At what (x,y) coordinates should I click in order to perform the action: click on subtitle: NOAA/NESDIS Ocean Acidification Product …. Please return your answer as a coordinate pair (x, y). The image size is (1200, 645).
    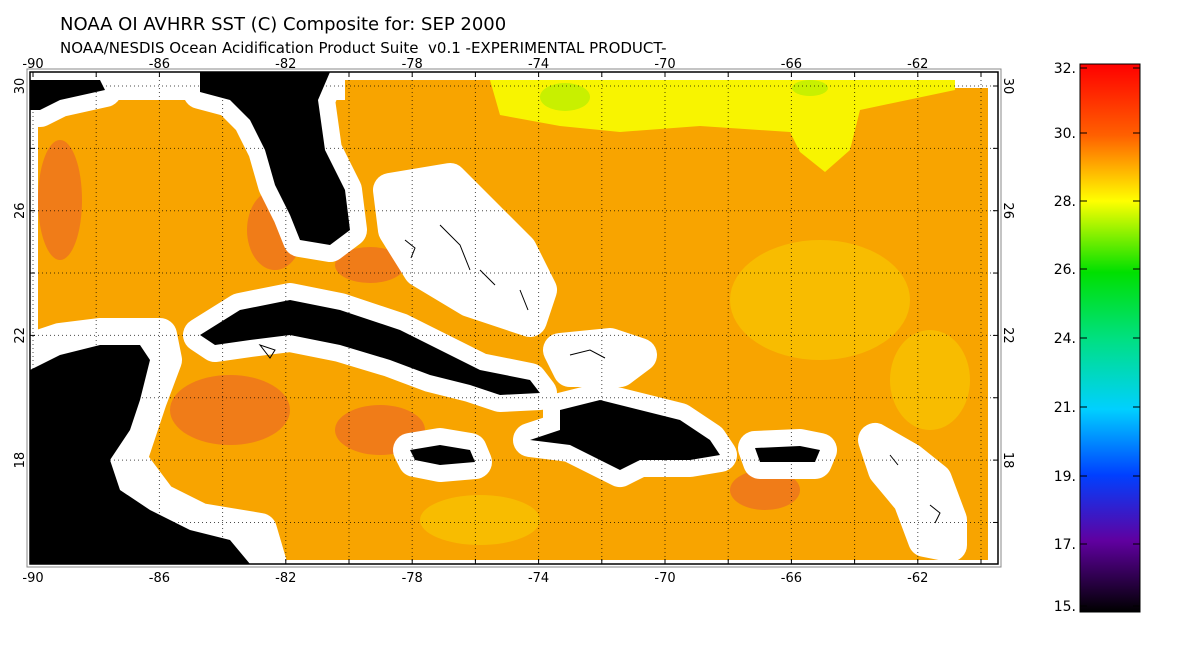
    Looking at the image, I should click on (363, 48).